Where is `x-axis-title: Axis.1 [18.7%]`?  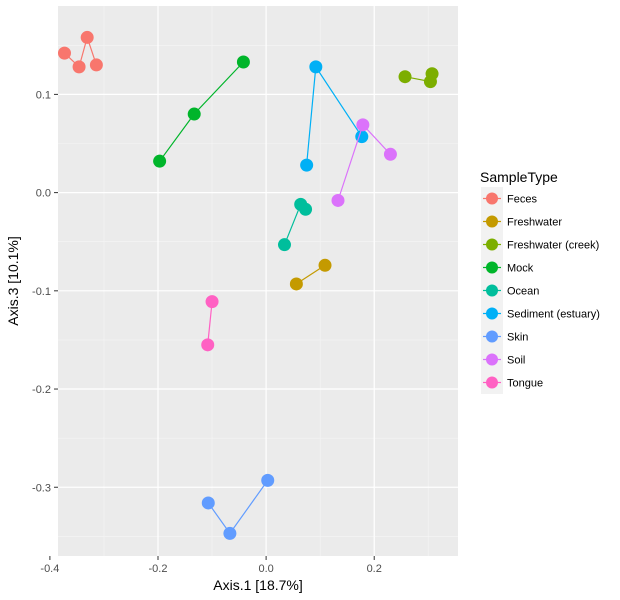 x-axis-title: Axis.1 [18.7%] is located at coordinates (258, 585).